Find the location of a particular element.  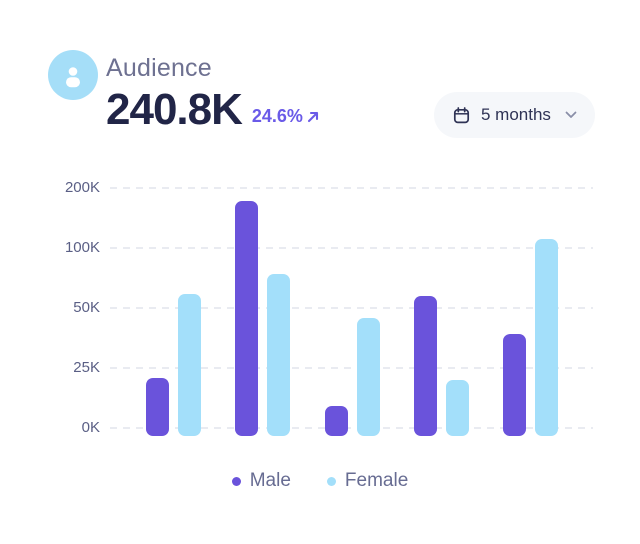

calendar-icon is located at coordinates (461, 115).